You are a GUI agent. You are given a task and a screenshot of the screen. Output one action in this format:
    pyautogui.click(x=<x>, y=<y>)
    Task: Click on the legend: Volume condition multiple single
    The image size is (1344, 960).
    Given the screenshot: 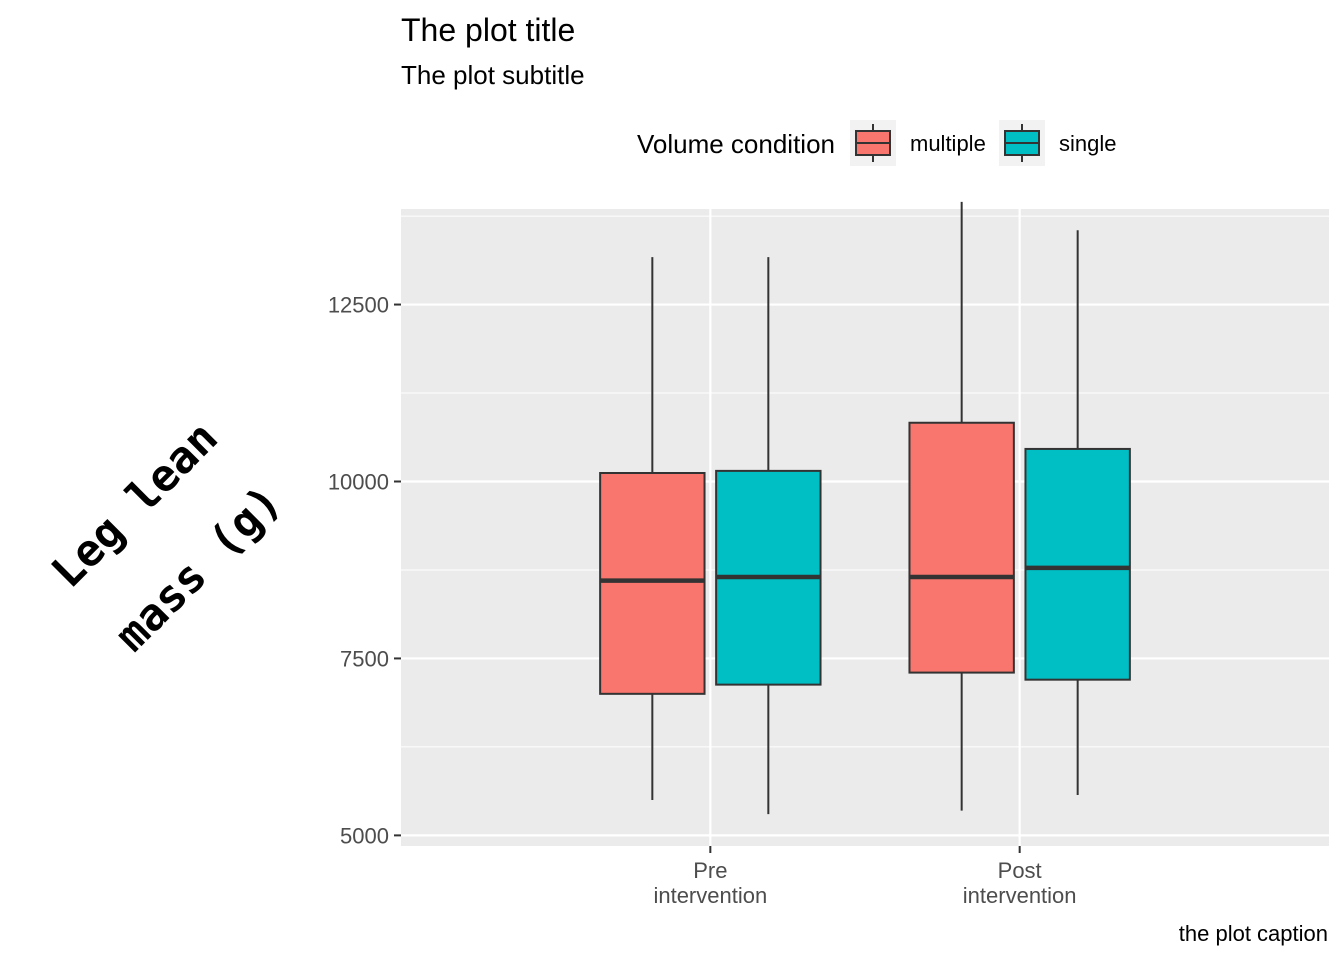 What is the action you would take?
    pyautogui.click(x=876, y=143)
    